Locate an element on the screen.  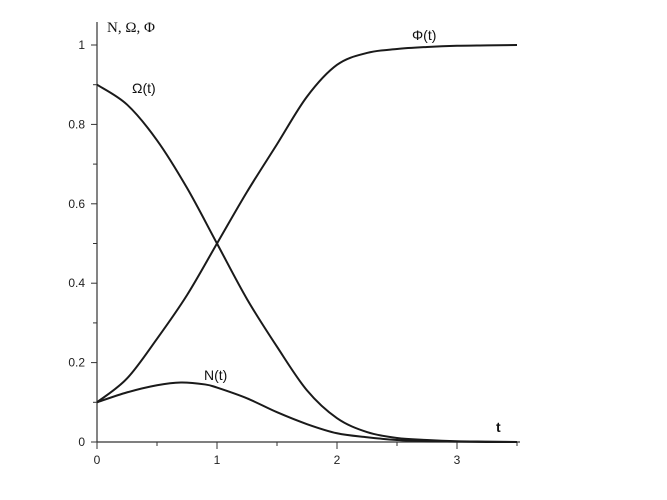
y-tick-label: 0.6 is located at coordinates (76, 204).